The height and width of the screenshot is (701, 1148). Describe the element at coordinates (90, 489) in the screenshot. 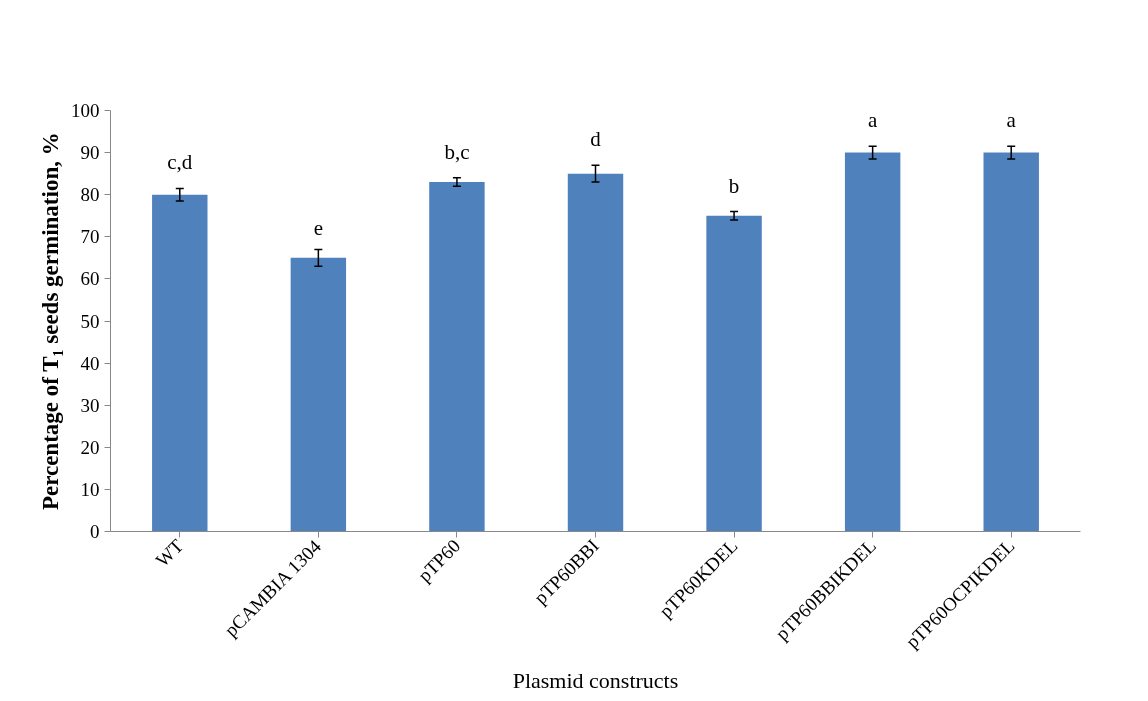

I see `y-tick-label: 10` at that location.